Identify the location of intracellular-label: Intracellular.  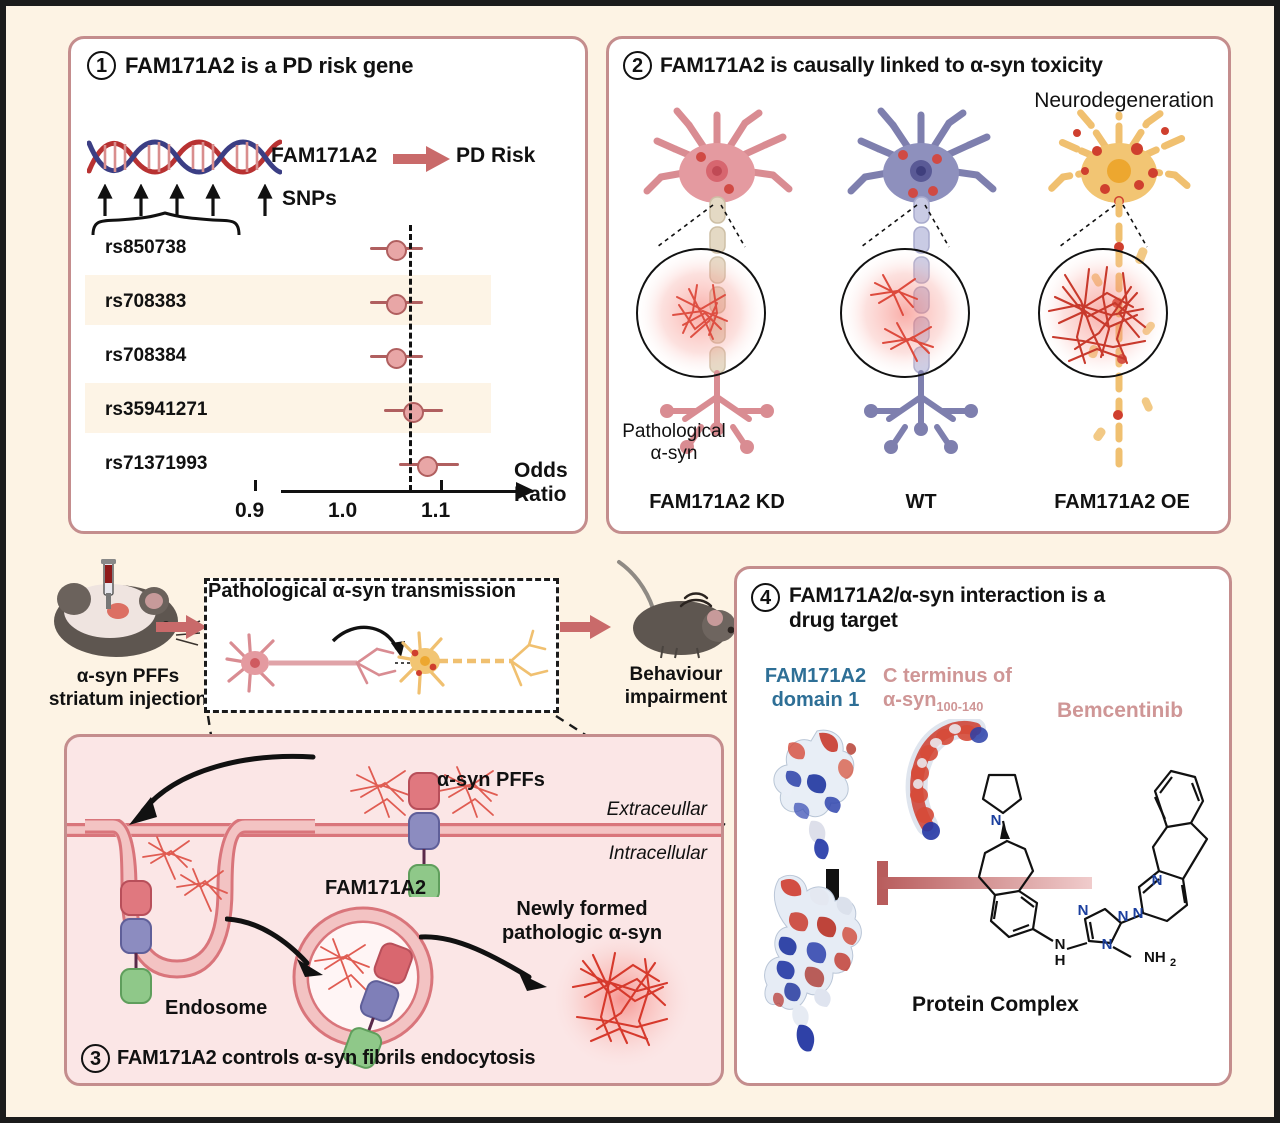
(657, 853).